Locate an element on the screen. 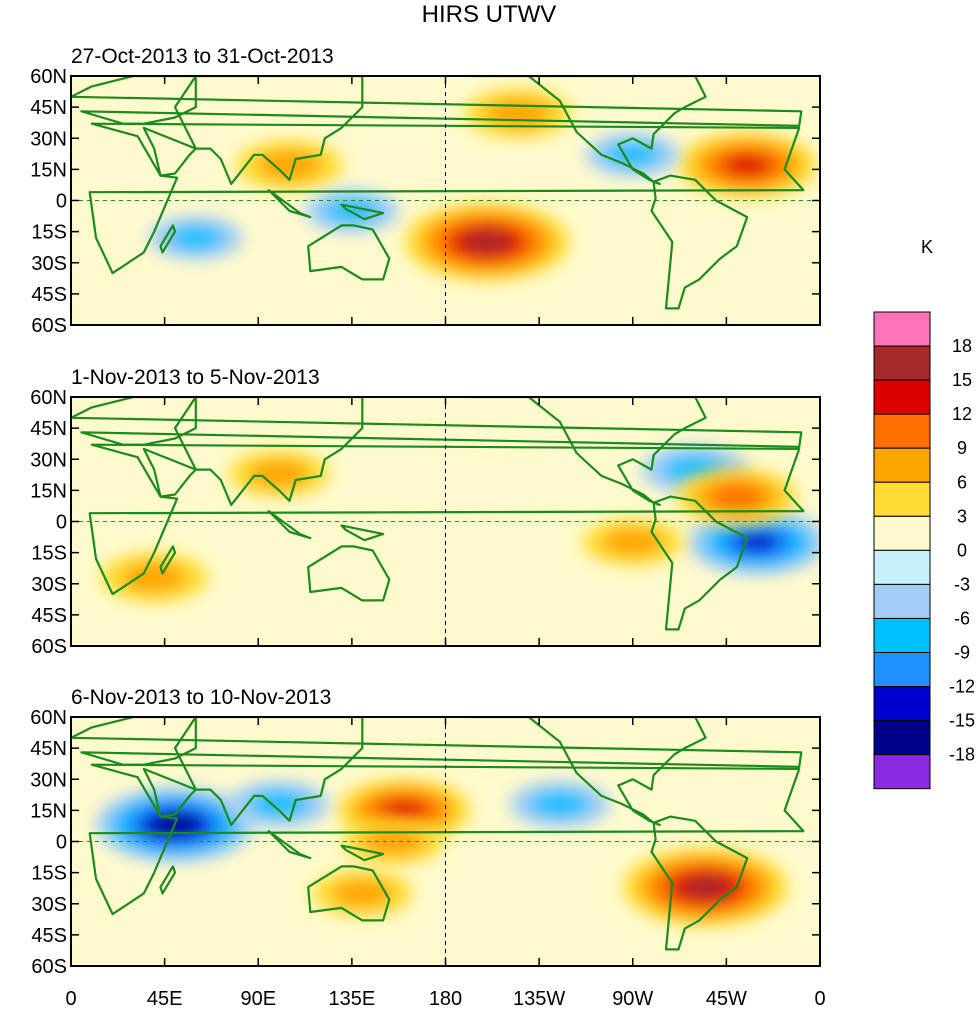  colorbar-label: -12 is located at coordinates (962, 687).